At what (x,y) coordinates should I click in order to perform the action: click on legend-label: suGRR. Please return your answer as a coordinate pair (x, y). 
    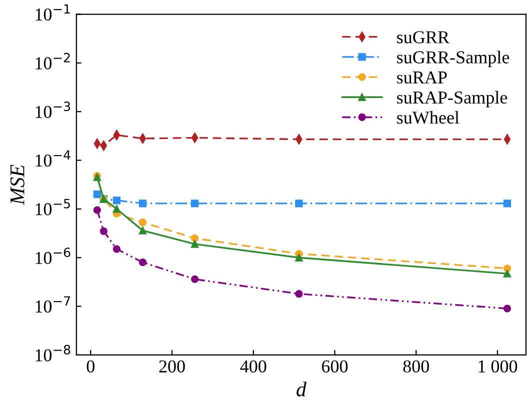
    Looking at the image, I should click on (423, 37).